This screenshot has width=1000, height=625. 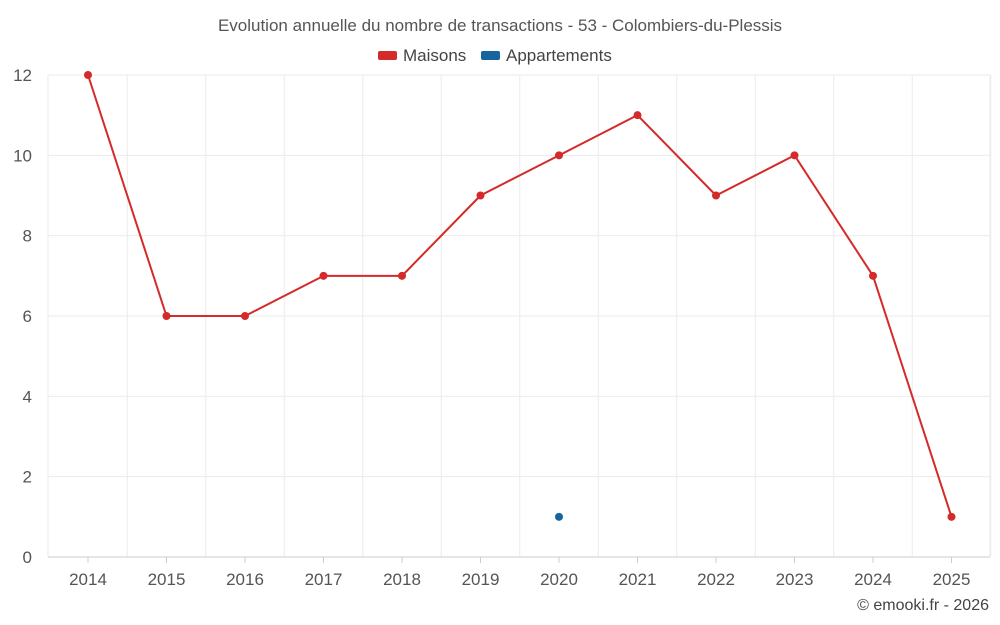 I want to click on x-tick-label: 2023, so click(x=795, y=579).